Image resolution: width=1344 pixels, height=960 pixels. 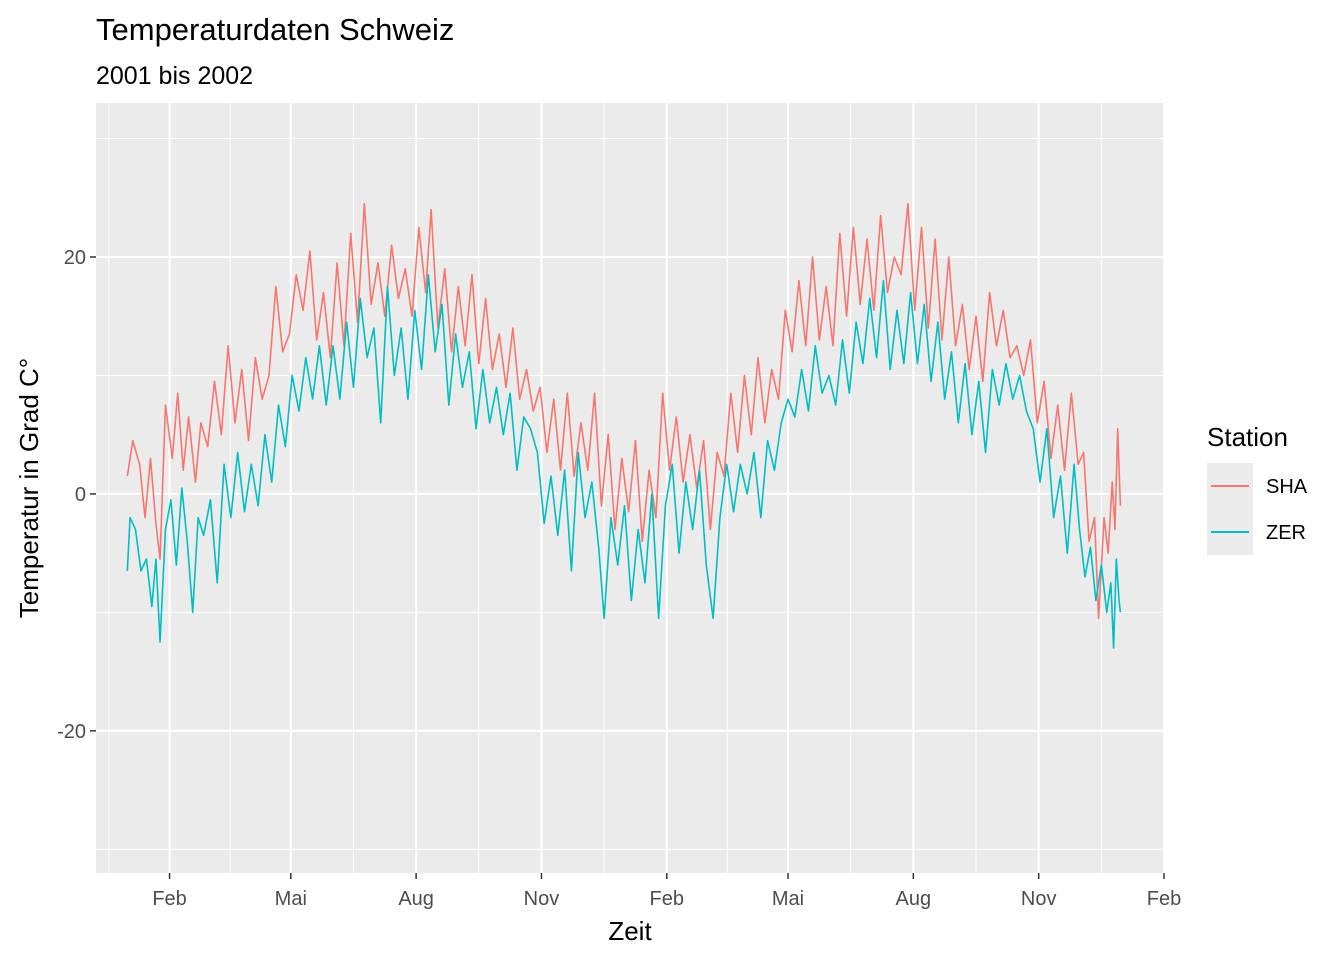 I want to click on y-axis-title: Temperatur in Grad C°, so click(x=29, y=488).